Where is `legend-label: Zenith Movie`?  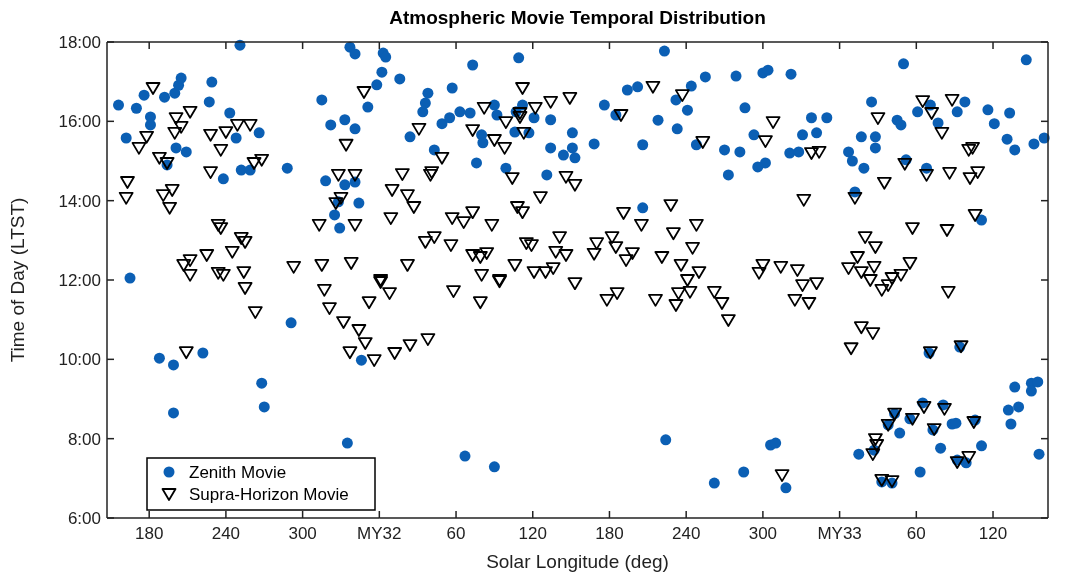 legend-label: Zenith Movie is located at coordinates (238, 472).